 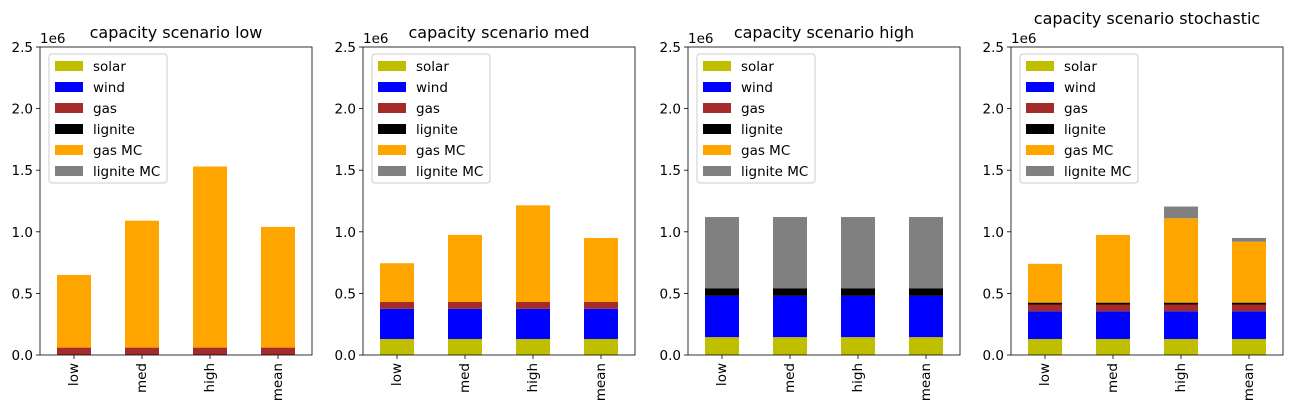 What do you see at coordinates (1045, 303) in the screenshot?
I see `bar-lignite-low` at bounding box center [1045, 303].